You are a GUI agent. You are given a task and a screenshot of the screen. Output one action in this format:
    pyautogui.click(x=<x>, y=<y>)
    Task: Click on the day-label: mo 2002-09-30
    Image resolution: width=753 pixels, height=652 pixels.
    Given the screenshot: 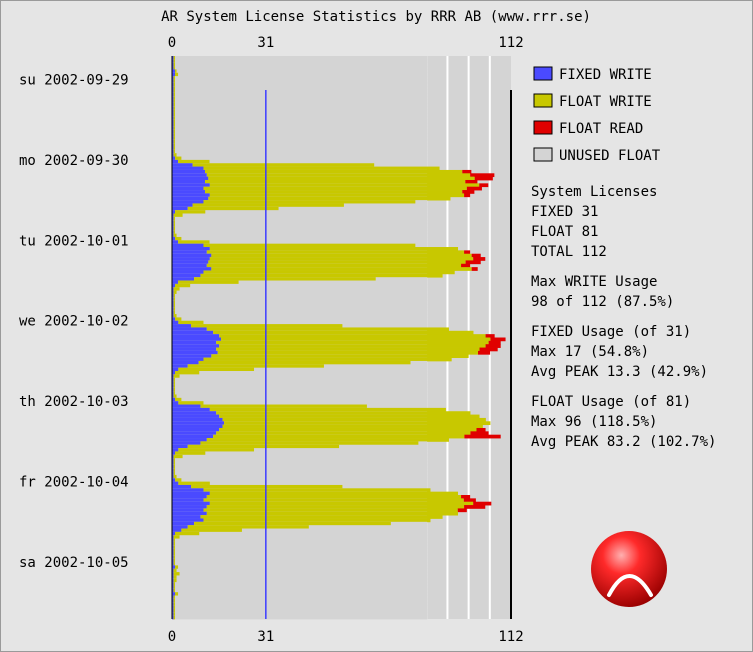 What is the action you would take?
    pyautogui.click(x=74, y=161)
    